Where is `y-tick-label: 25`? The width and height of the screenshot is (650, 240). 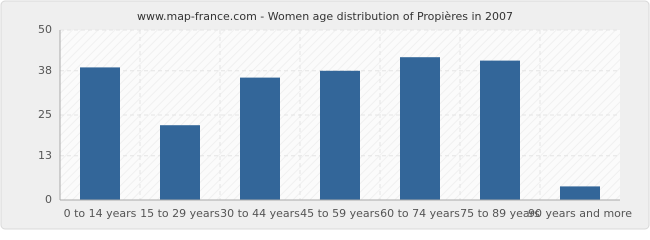 y-tick-label: 25 is located at coordinates (45, 114).